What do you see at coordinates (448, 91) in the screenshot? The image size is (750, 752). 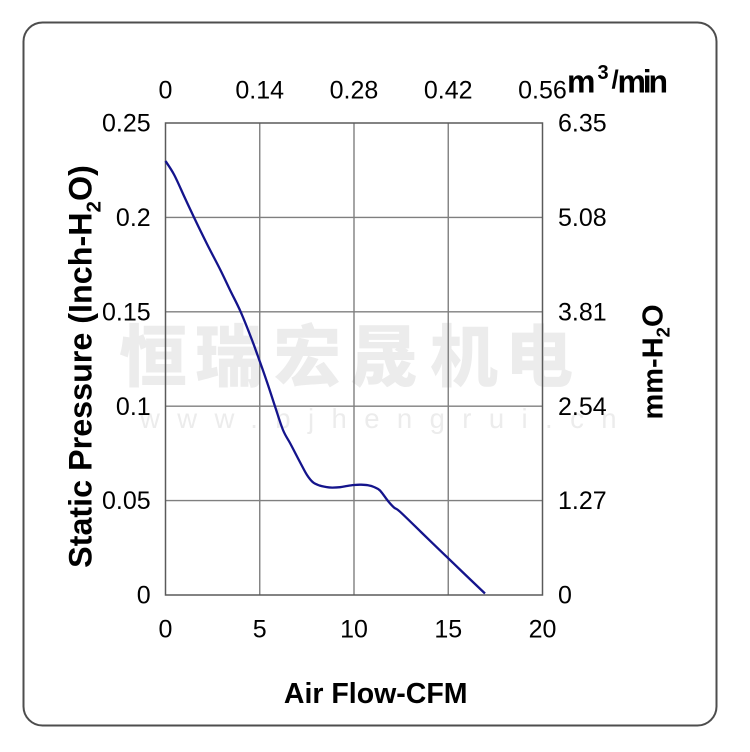 I see `svg-text: 0.42` at bounding box center [448, 91].